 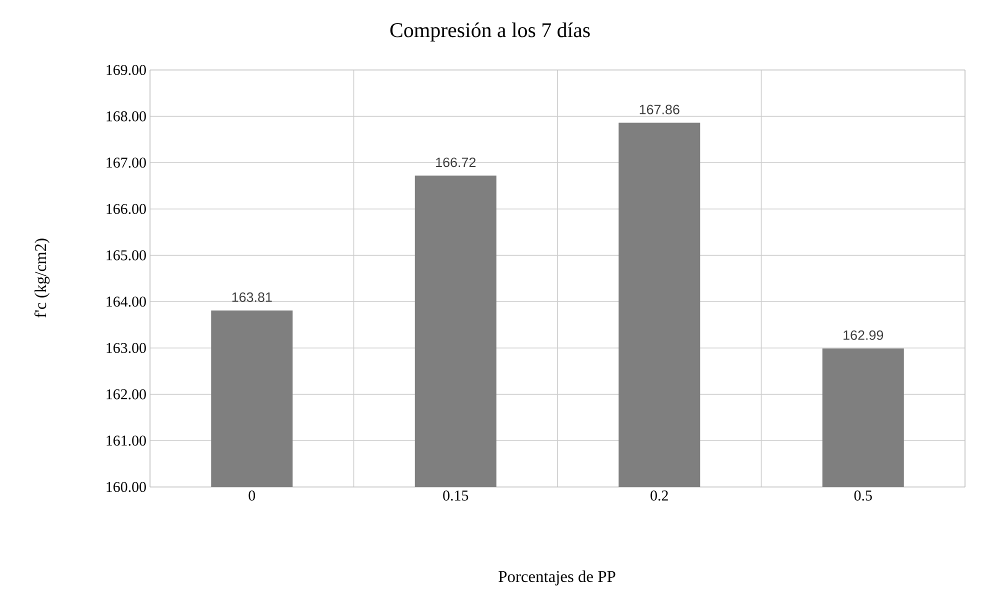 I want to click on y-tick-label: 168.00, so click(x=126, y=116).